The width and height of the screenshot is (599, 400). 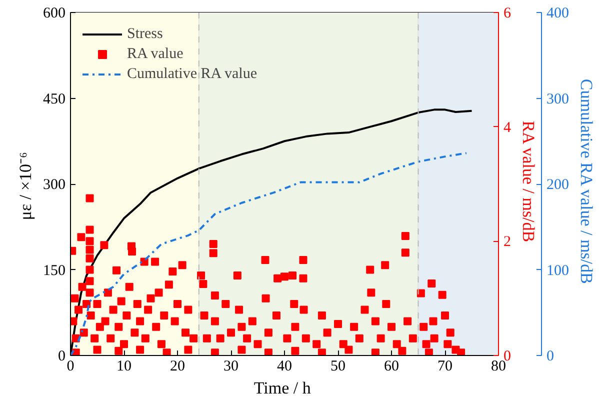 What do you see at coordinates (557, 14) in the screenshot?
I see `y3-tick-label: 400` at bounding box center [557, 14].